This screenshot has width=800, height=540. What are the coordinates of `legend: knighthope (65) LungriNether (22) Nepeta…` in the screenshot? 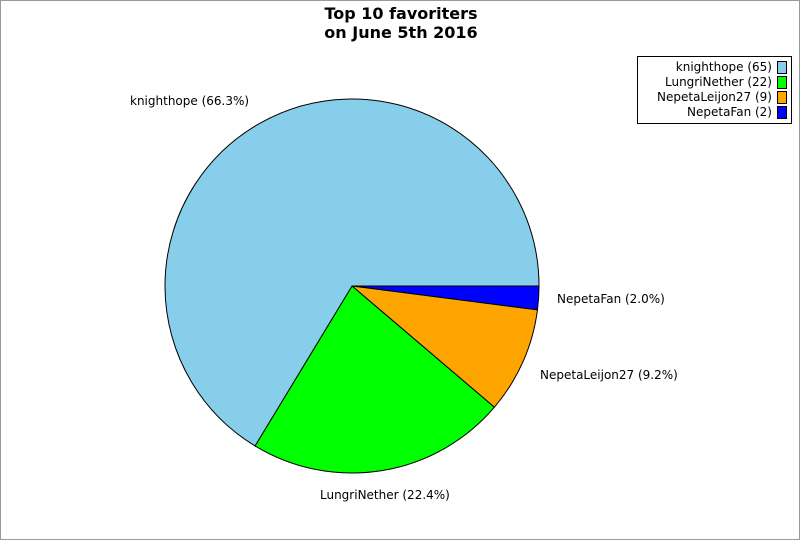 It's located at (714, 90).